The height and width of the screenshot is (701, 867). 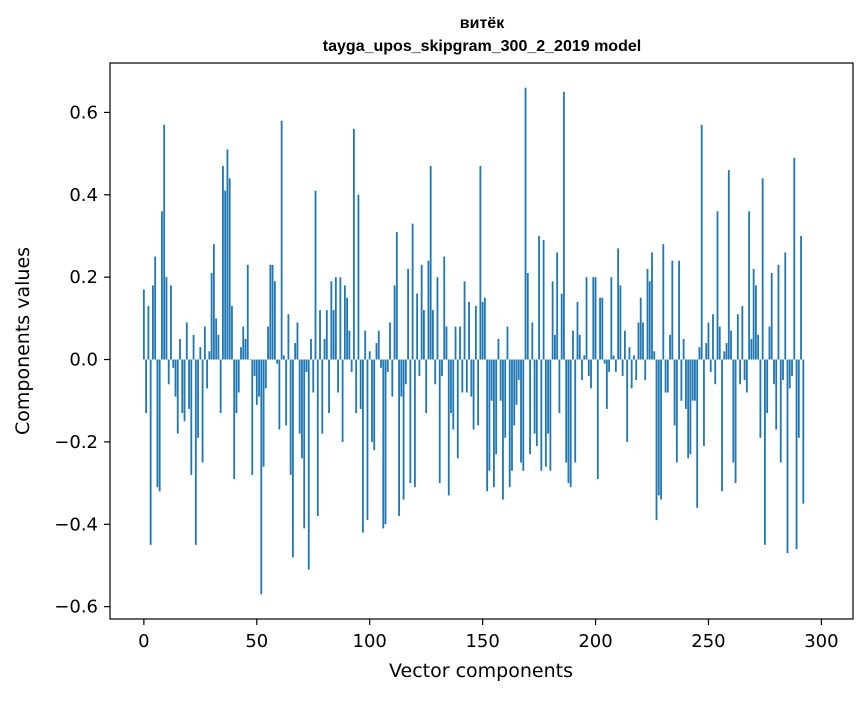 I want to click on y-tick-label: 0.2, so click(x=83, y=277).